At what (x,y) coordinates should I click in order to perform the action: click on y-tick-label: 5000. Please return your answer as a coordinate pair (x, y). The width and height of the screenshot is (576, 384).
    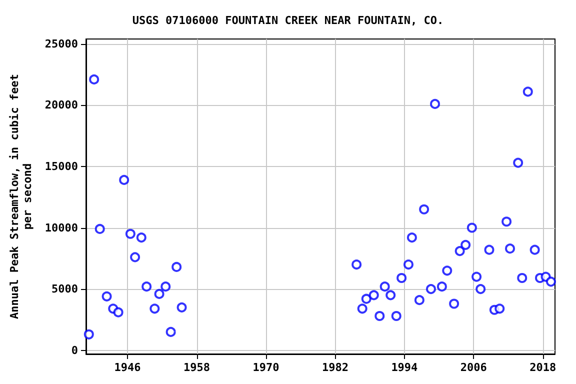
    Looking at the image, I should click on (65, 289).